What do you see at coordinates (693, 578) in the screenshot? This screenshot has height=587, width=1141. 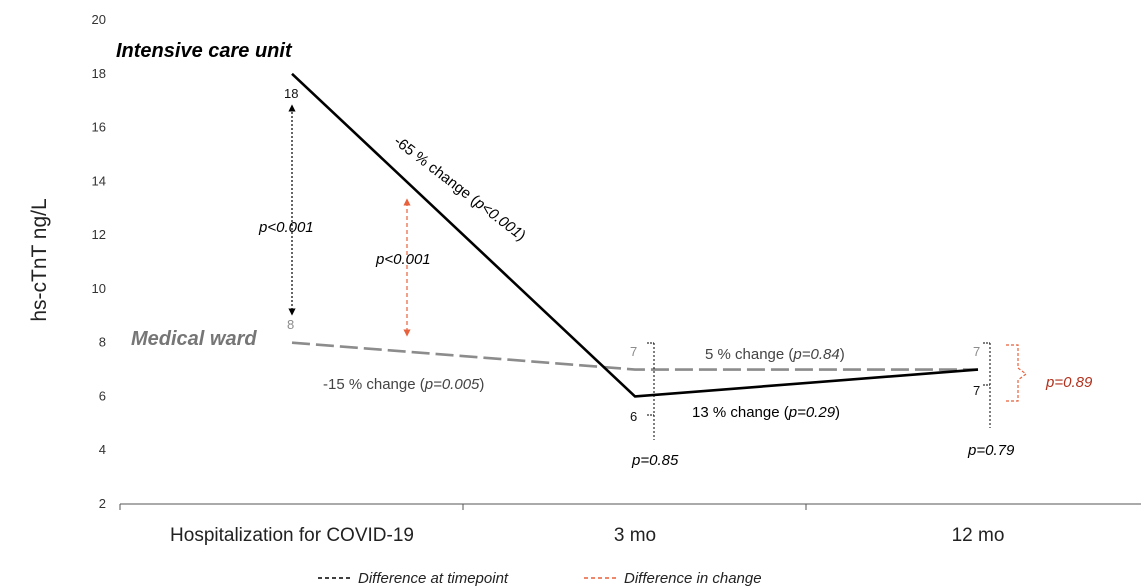 I see `legend-label-change: Difference in change` at bounding box center [693, 578].